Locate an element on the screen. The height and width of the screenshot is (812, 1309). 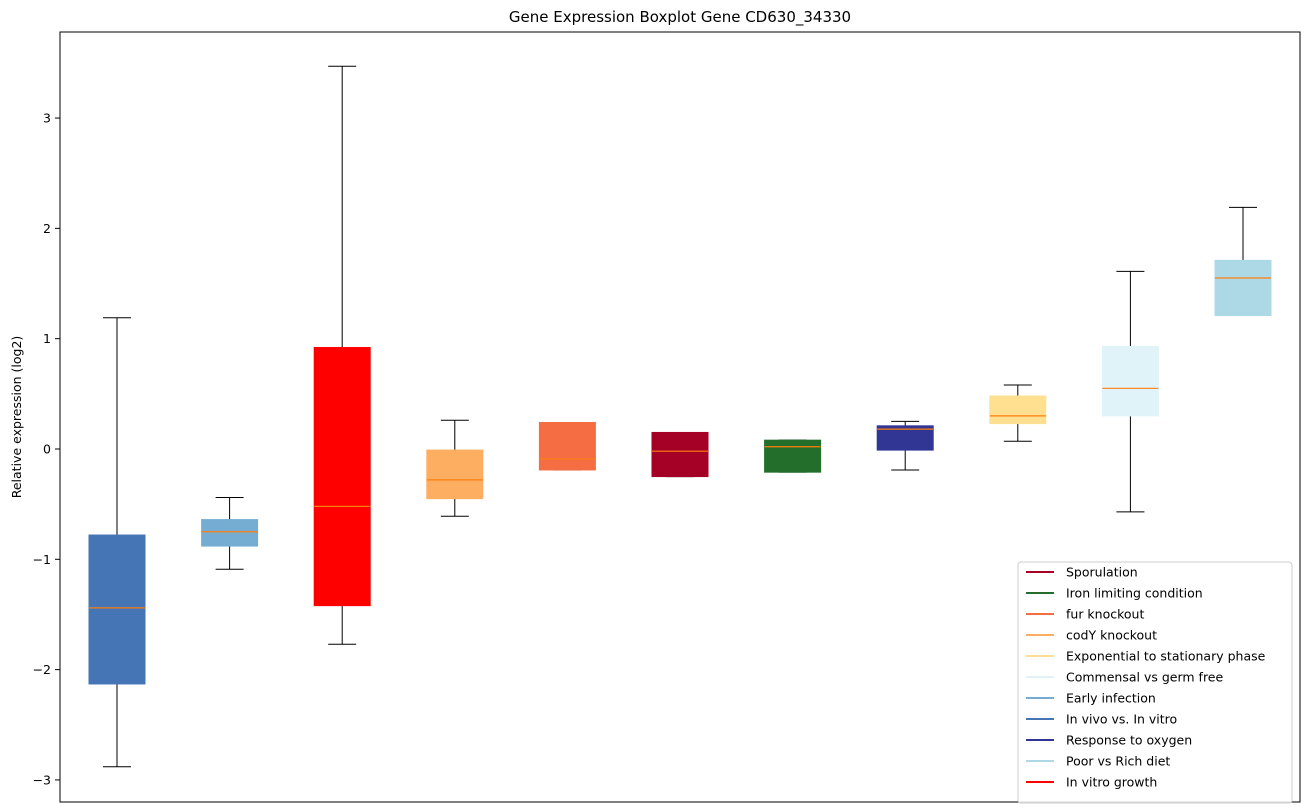
legend-label: Exponential to stationary phase is located at coordinates (1166, 656).